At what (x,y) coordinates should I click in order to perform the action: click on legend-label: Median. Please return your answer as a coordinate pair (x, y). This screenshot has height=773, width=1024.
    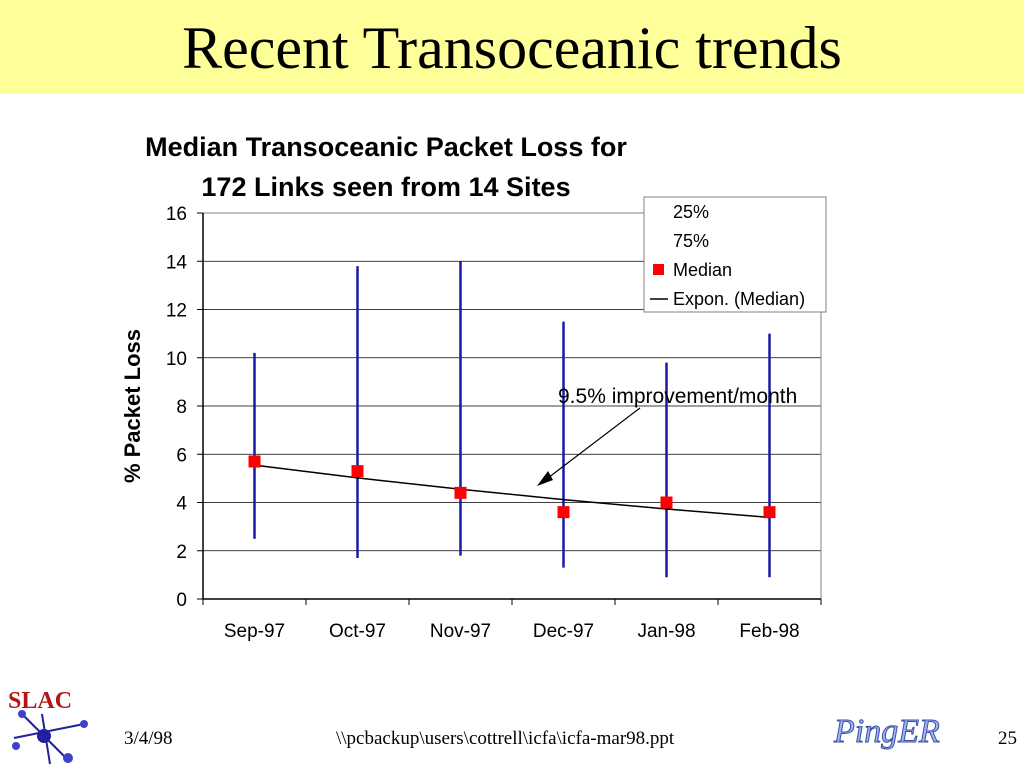
    Looking at the image, I should click on (702, 270).